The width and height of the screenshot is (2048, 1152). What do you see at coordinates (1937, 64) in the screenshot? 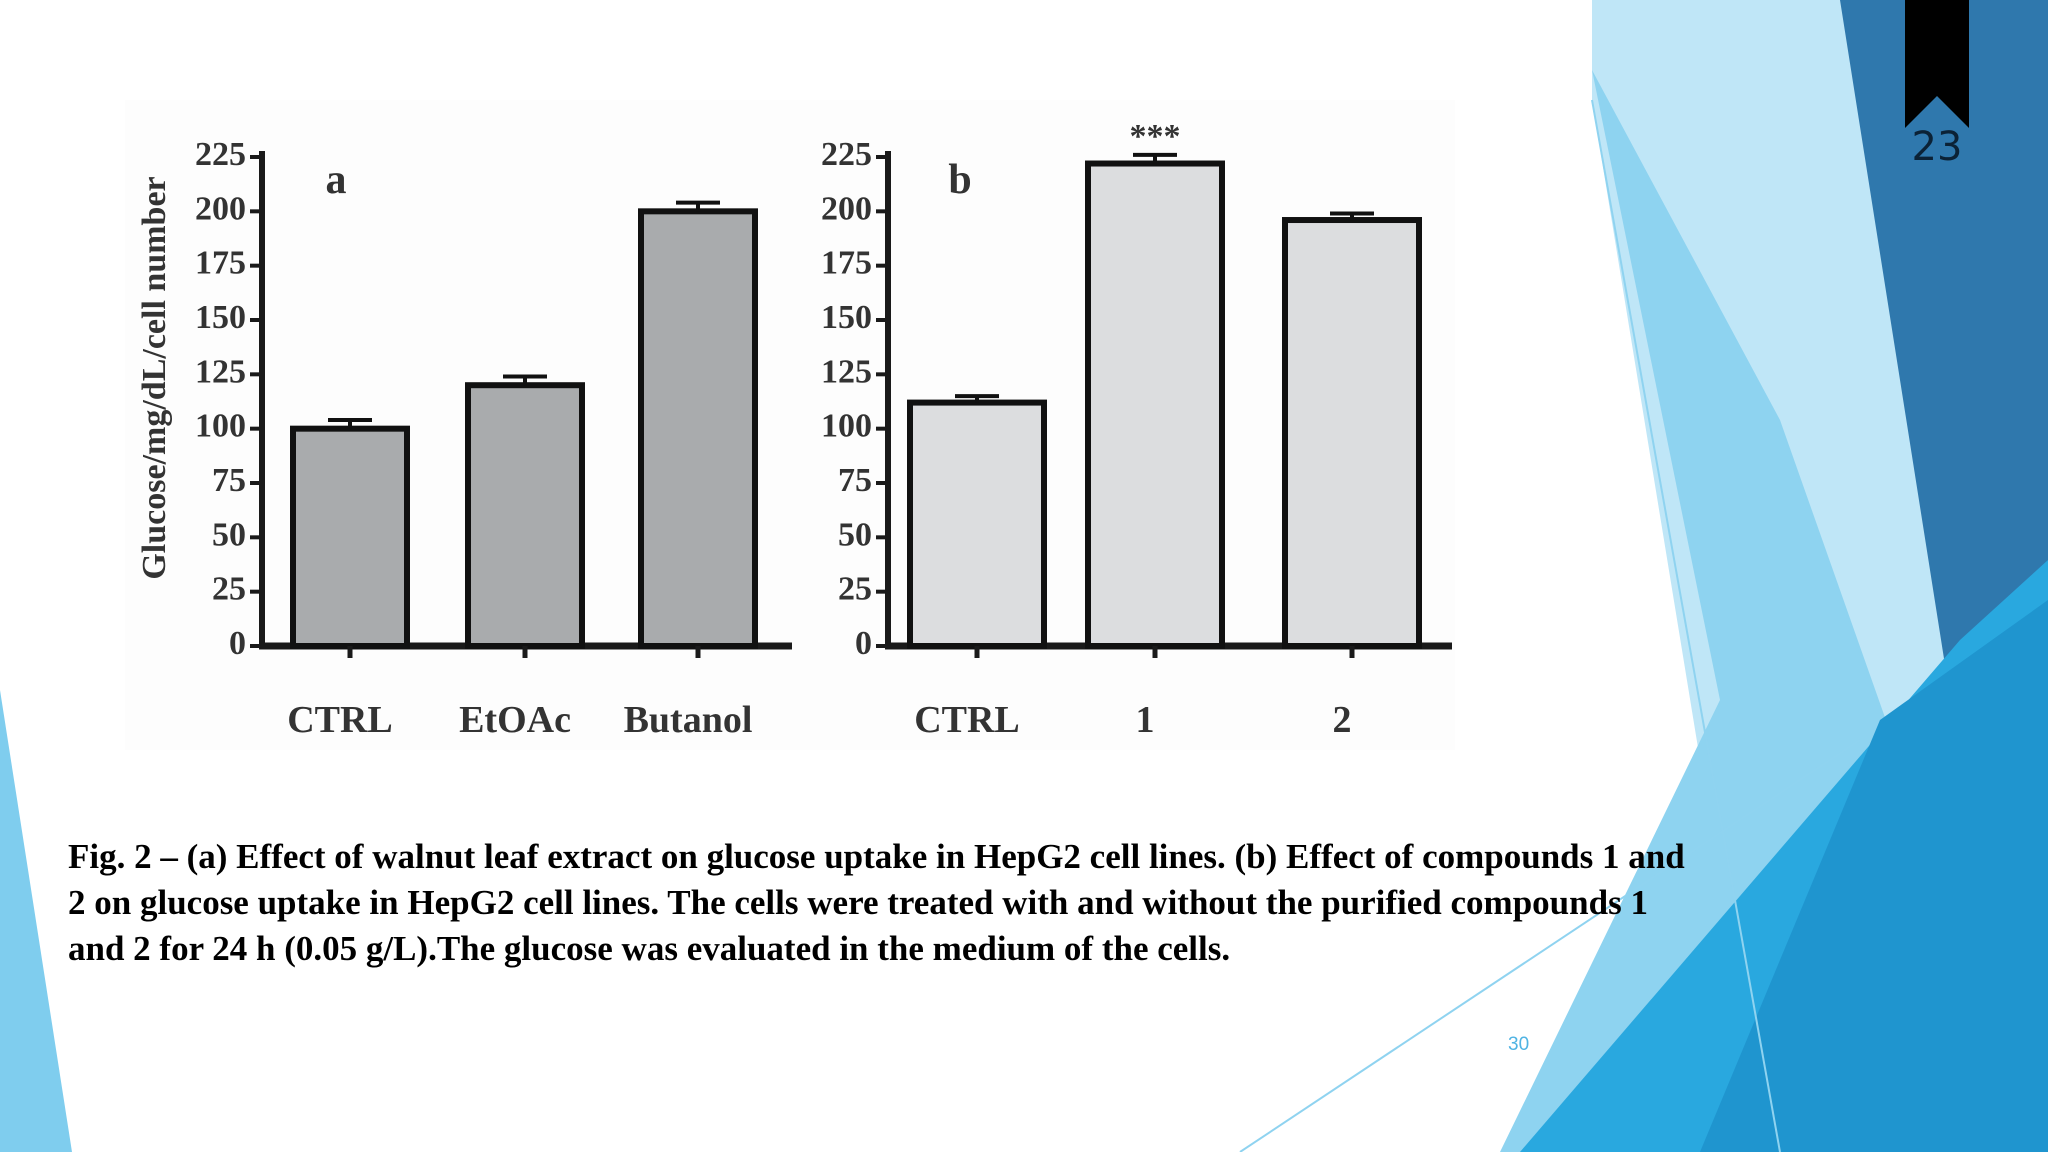
I see `bookmark-icon` at bounding box center [1937, 64].